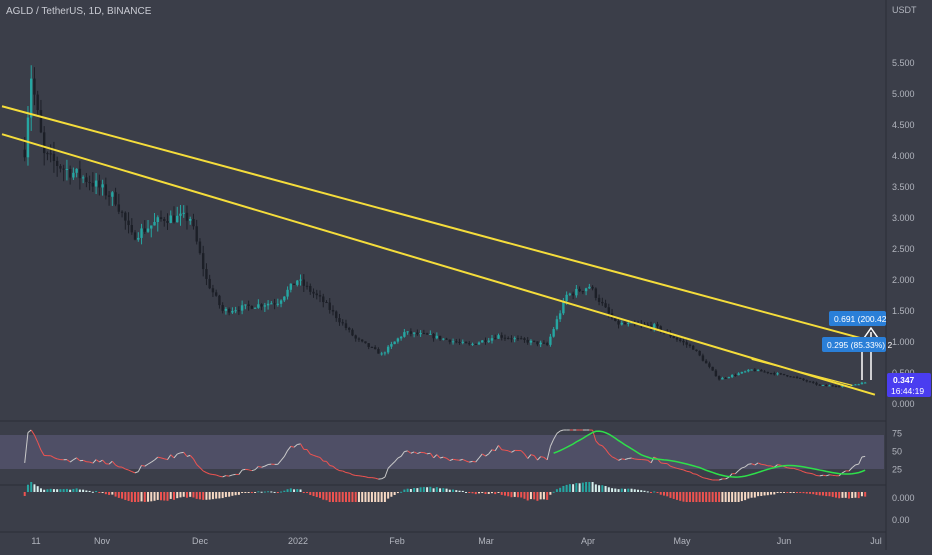 The height and width of the screenshot is (555, 932). What do you see at coordinates (682, 541) in the screenshot?
I see `time-tick-7: May` at bounding box center [682, 541].